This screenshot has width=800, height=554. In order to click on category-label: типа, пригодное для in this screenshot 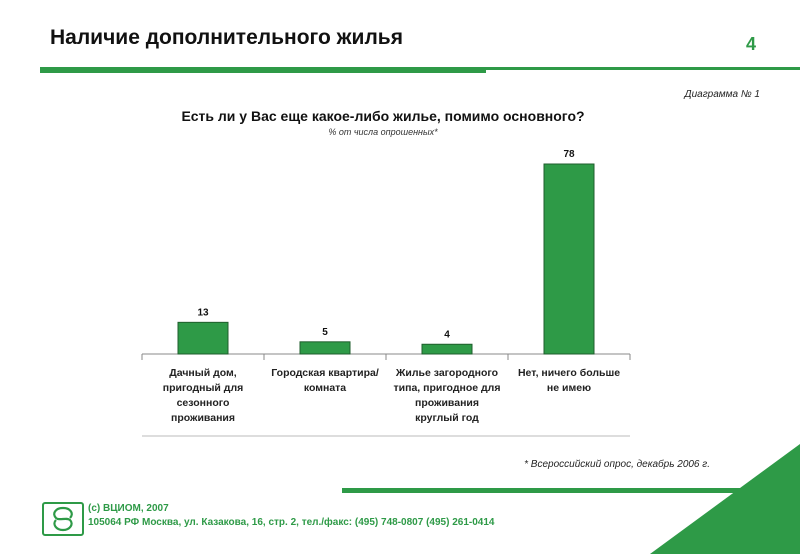, I will do `click(447, 388)`.